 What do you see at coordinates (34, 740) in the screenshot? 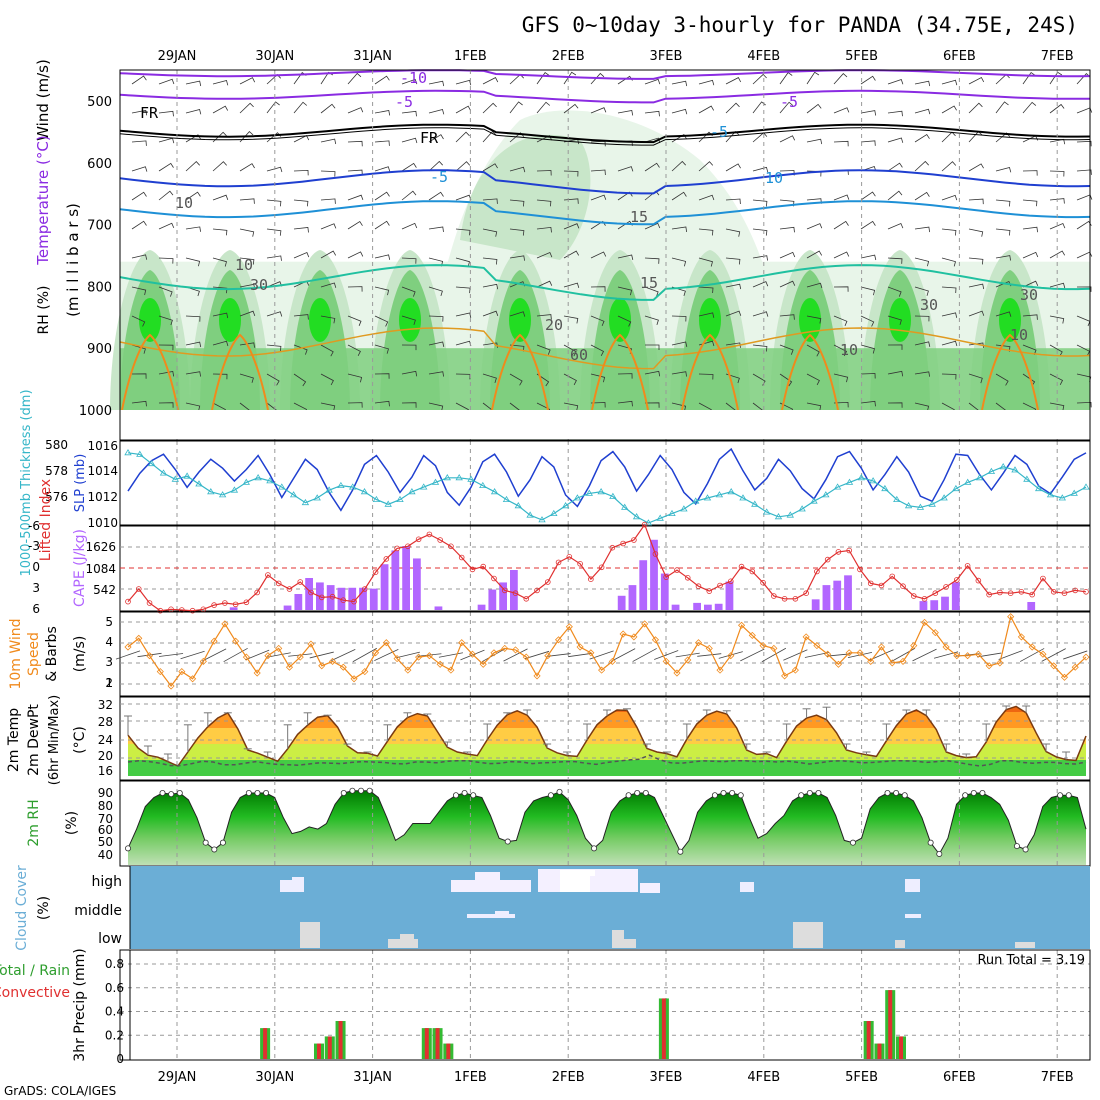
I see `ylabel-temp-b: 2m DewPt` at bounding box center [34, 740].